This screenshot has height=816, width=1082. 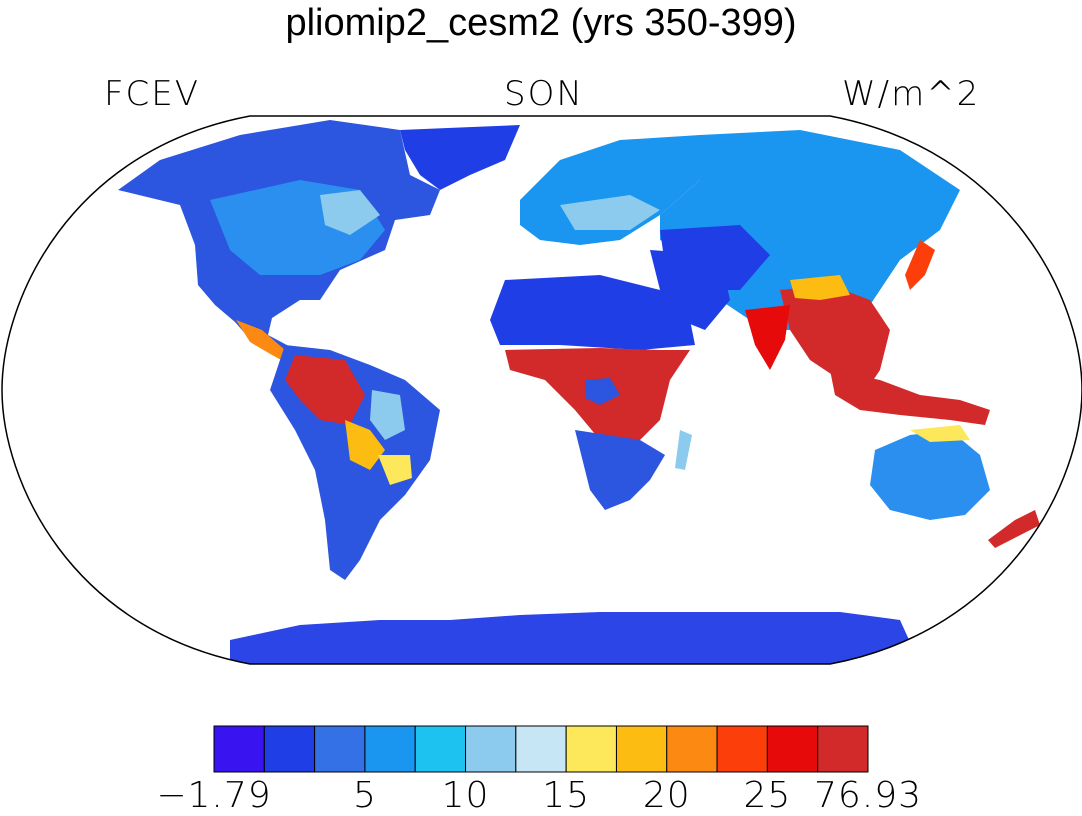 What do you see at coordinates (325, 390) in the screenshot?
I see `amazon-hot` at bounding box center [325, 390].